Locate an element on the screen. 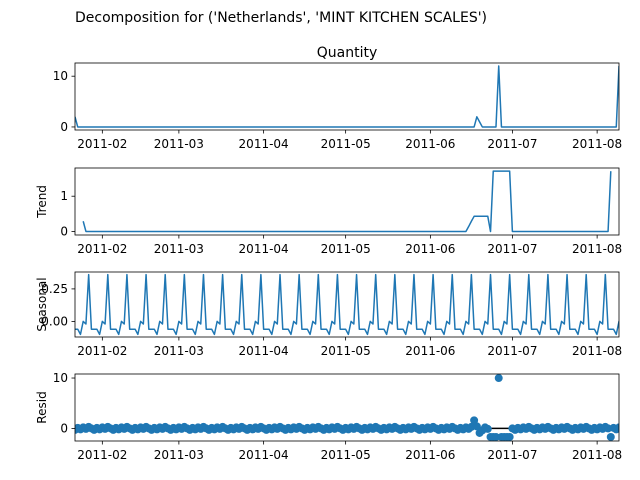  series-line-observed is located at coordinates (347, 96).